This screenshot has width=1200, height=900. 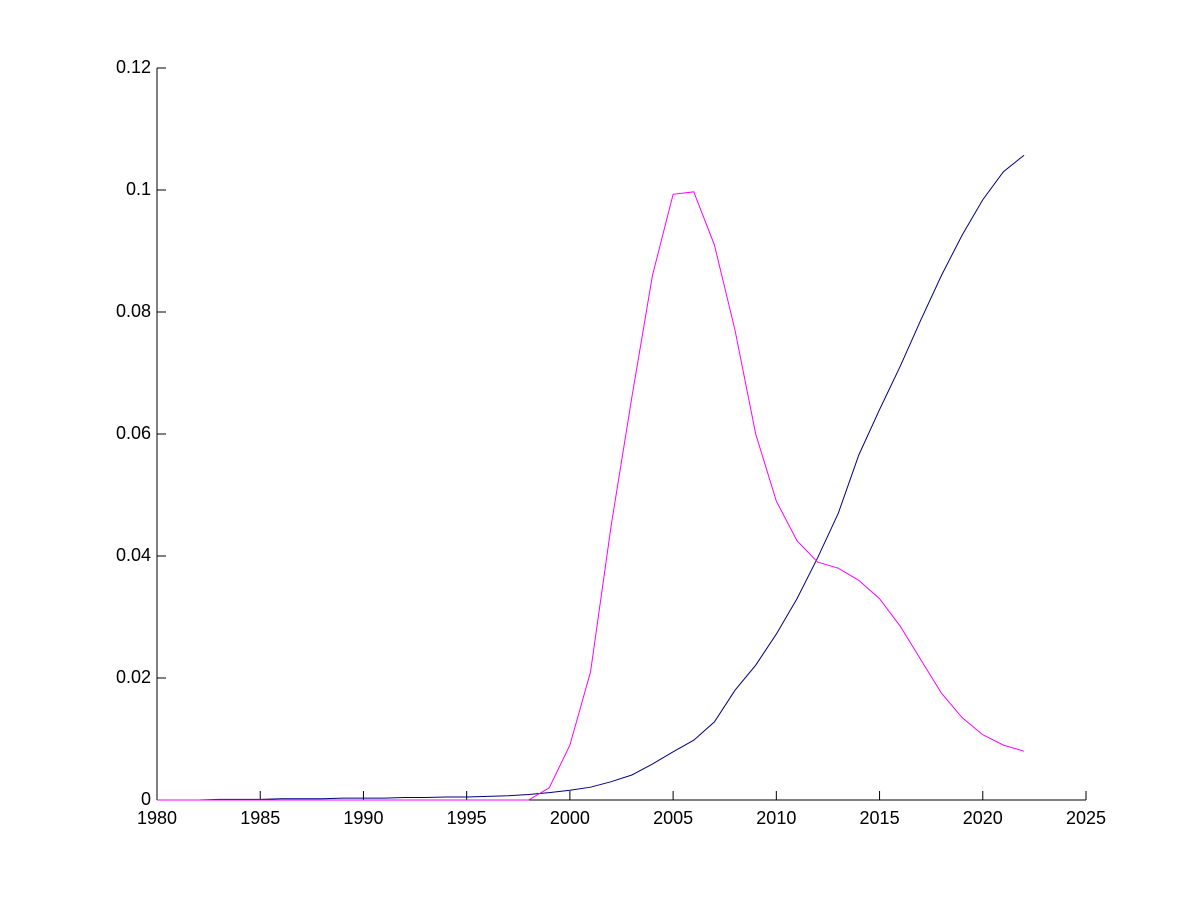 What do you see at coordinates (133, 67) in the screenshot?
I see `y-tick-label: 0.12` at bounding box center [133, 67].